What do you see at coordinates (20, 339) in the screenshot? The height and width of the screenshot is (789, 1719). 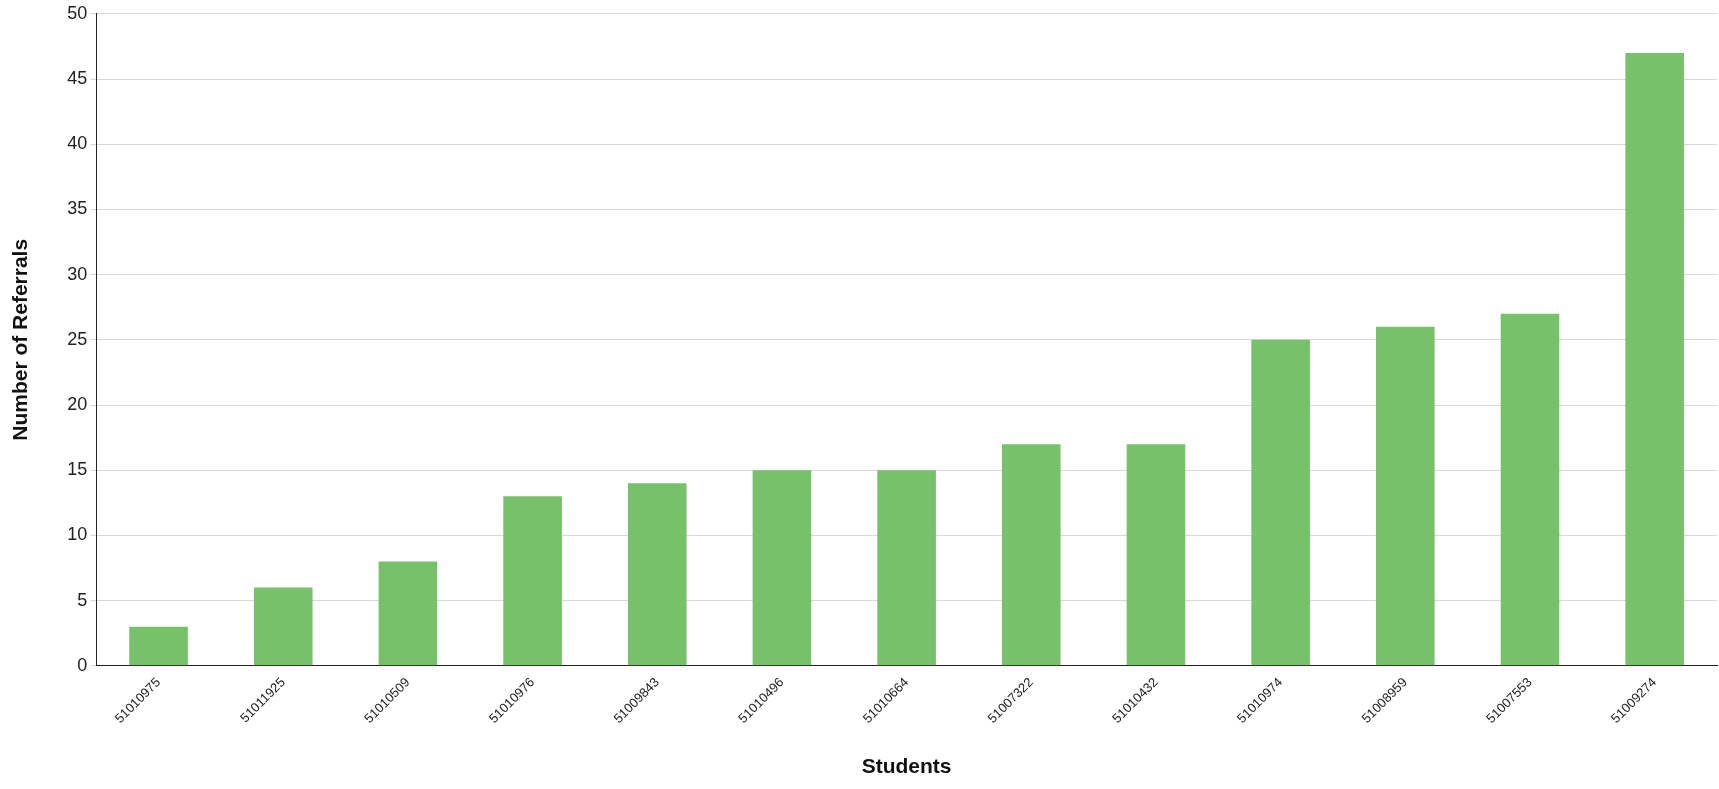 I see `y-axis-title: Number of Referrals` at bounding box center [20, 339].